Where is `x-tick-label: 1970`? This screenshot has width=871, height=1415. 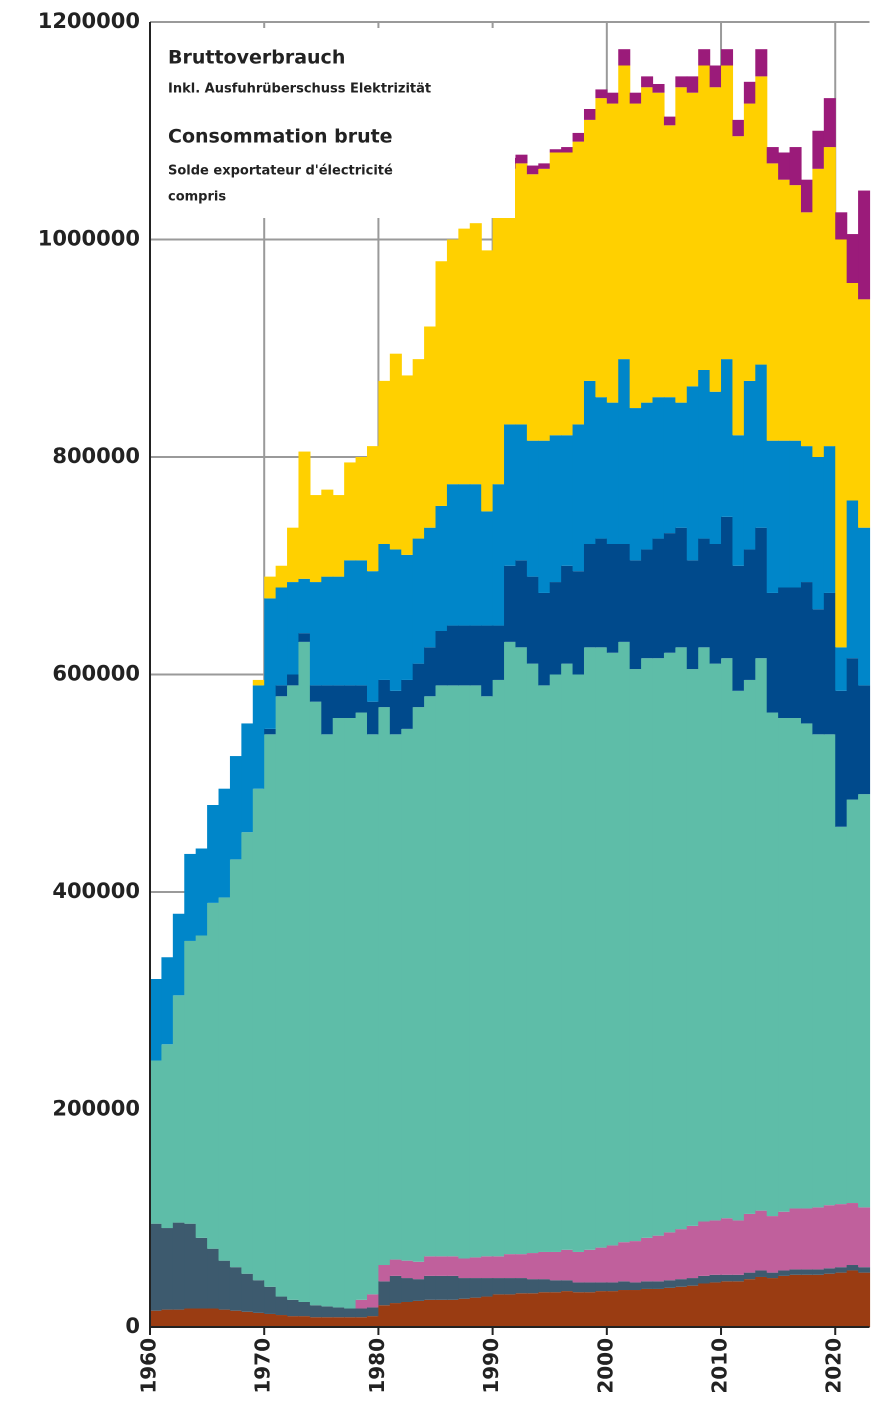 x-tick-label: 1970 is located at coordinates (263, 1366).